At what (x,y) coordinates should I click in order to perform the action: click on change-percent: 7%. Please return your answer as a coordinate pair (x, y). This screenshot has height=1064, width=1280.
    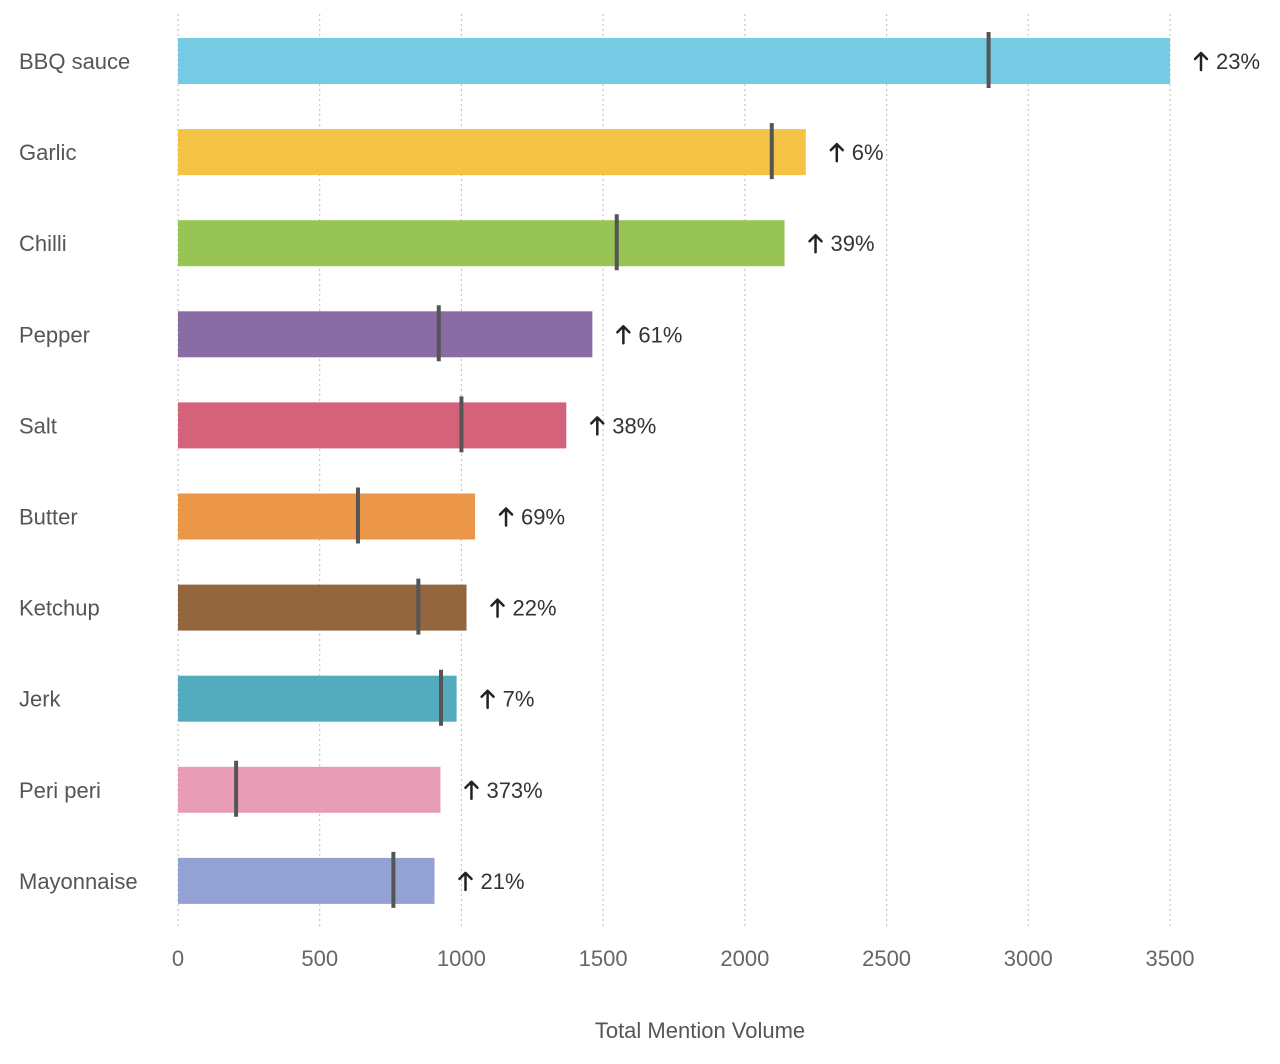
    Looking at the image, I should click on (519, 699).